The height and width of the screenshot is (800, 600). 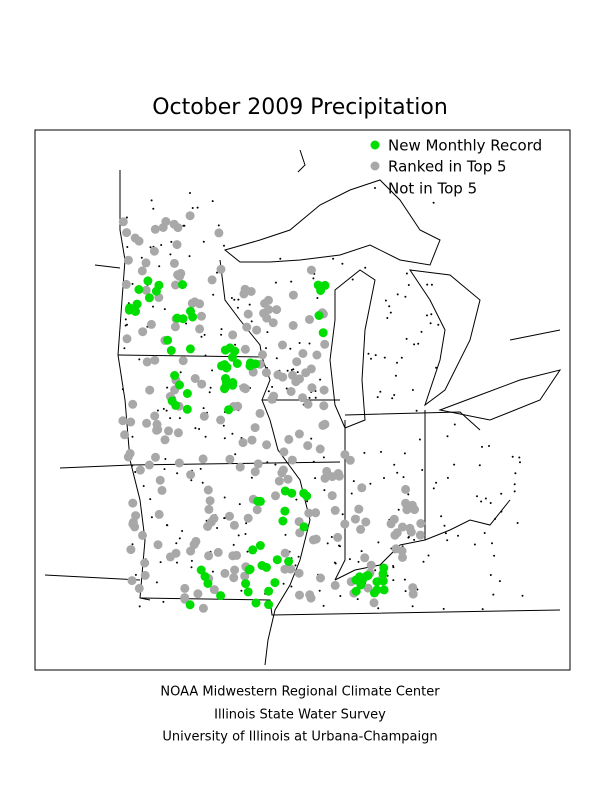 What do you see at coordinates (422, 540) in the screenshot?
I see `ohio-river` at bounding box center [422, 540].